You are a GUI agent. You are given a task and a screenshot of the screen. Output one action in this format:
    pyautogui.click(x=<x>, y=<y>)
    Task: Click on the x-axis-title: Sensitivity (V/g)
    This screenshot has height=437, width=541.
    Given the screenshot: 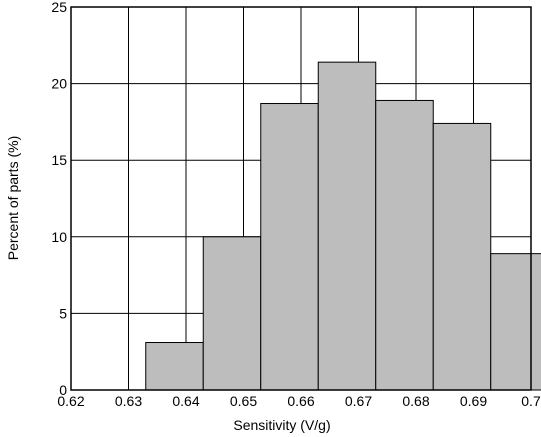 What is the action you would take?
    pyautogui.click(x=281, y=425)
    